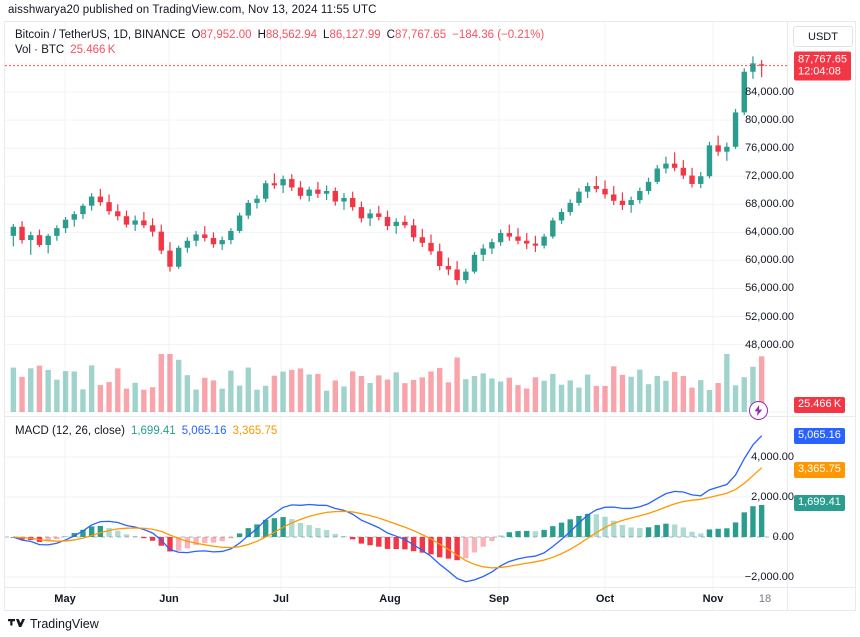 The image size is (860, 637). I want to click on macd-axis-label-2: 0.00, so click(783, 537).